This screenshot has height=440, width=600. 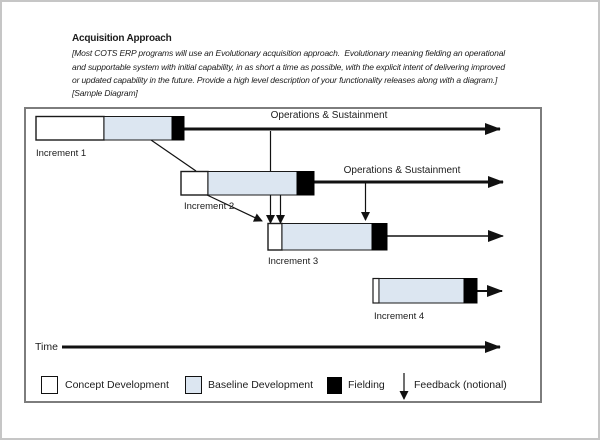 I want to click on connector-inc2-to-inc3, so click(x=234, y=208).